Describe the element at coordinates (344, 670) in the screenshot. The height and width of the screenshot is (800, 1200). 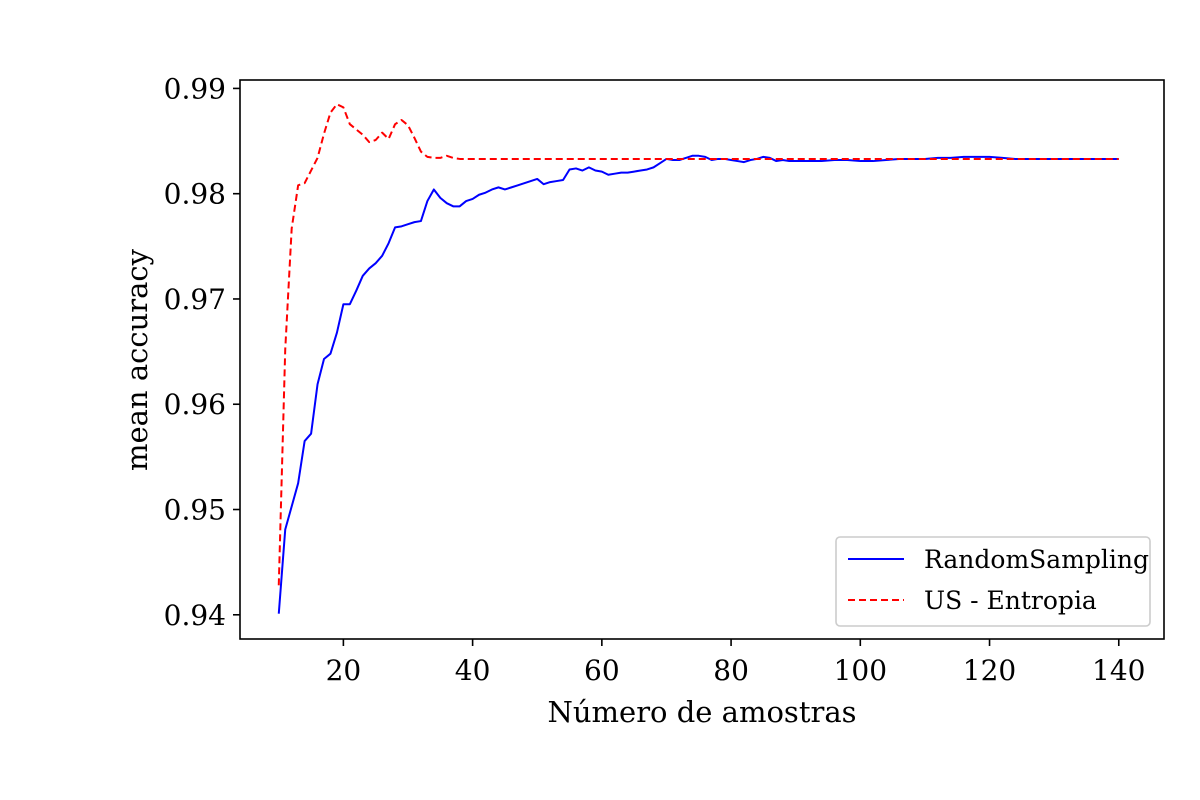
I see `x-tick-label: 20` at that location.